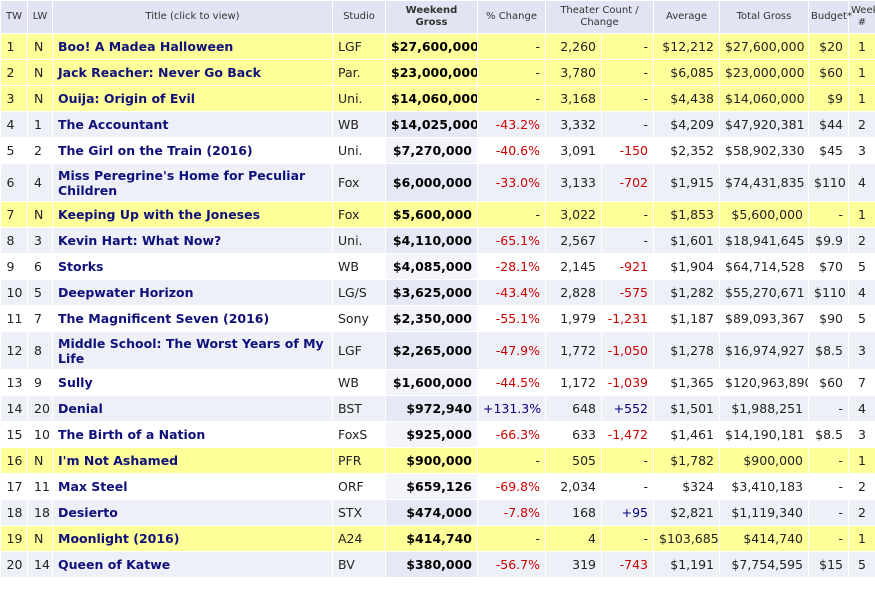  I want to click on theater-count: 319, so click(573, 564).